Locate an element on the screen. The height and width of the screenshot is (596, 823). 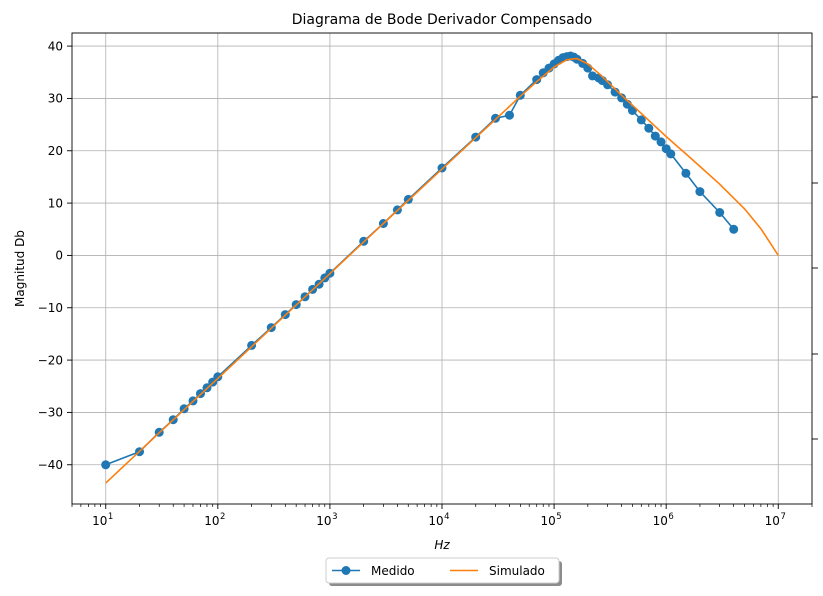
y-tick-label: 40 is located at coordinates (55, 46).